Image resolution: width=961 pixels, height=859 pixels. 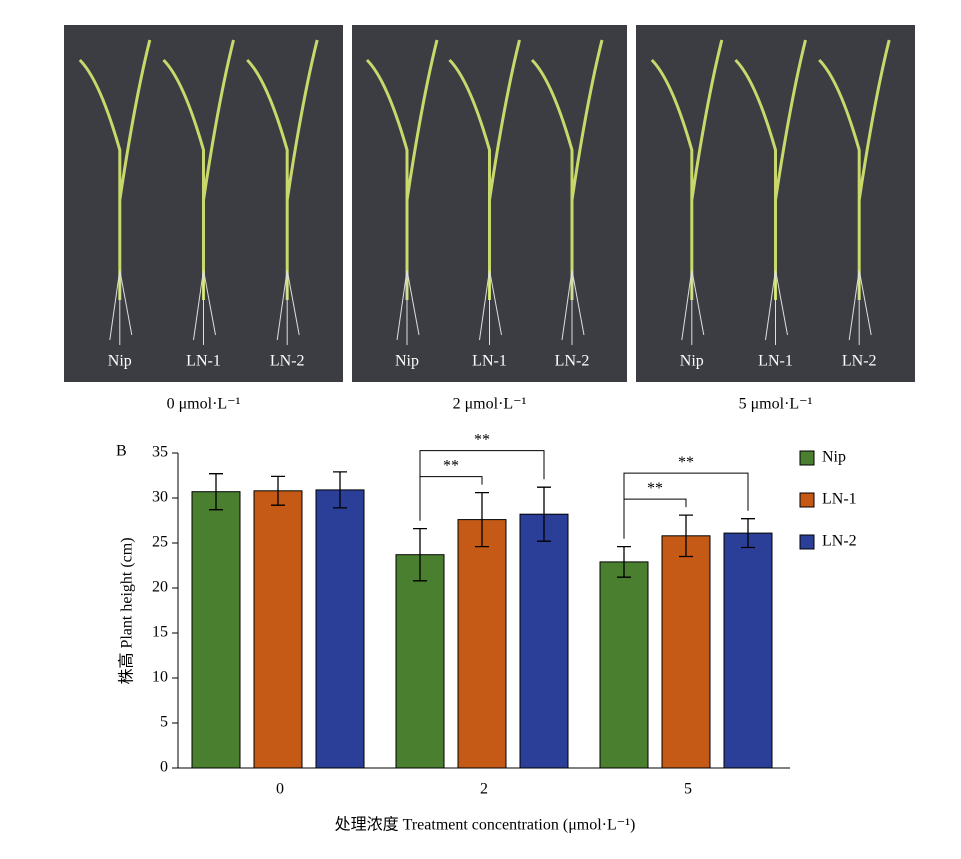 What do you see at coordinates (204, 404) in the screenshot?
I see `photo-caption: 0 μmol·L⁻¹` at bounding box center [204, 404].